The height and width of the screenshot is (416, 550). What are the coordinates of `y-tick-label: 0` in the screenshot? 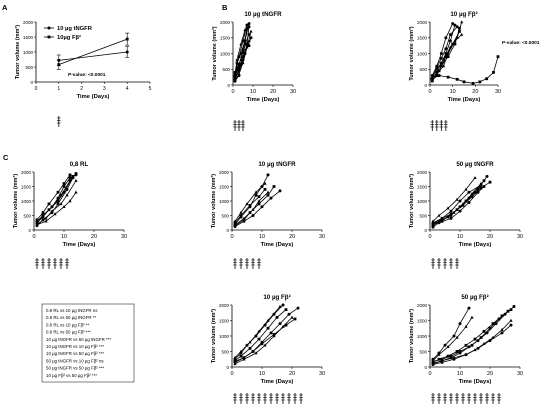 It's located at (31, 82).